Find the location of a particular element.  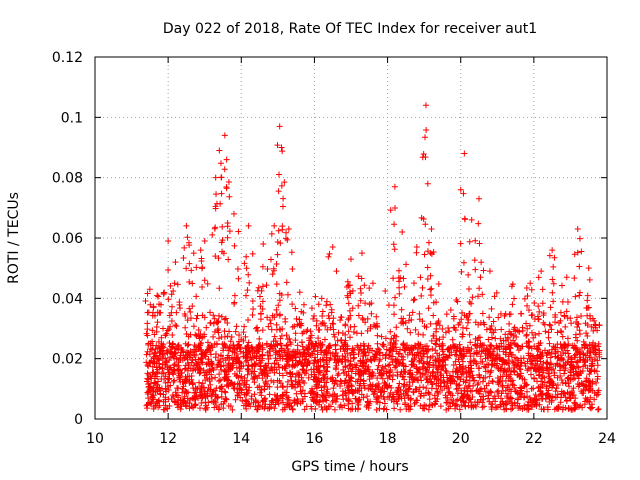

x-tick-label: 16 is located at coordinates (315, 439).